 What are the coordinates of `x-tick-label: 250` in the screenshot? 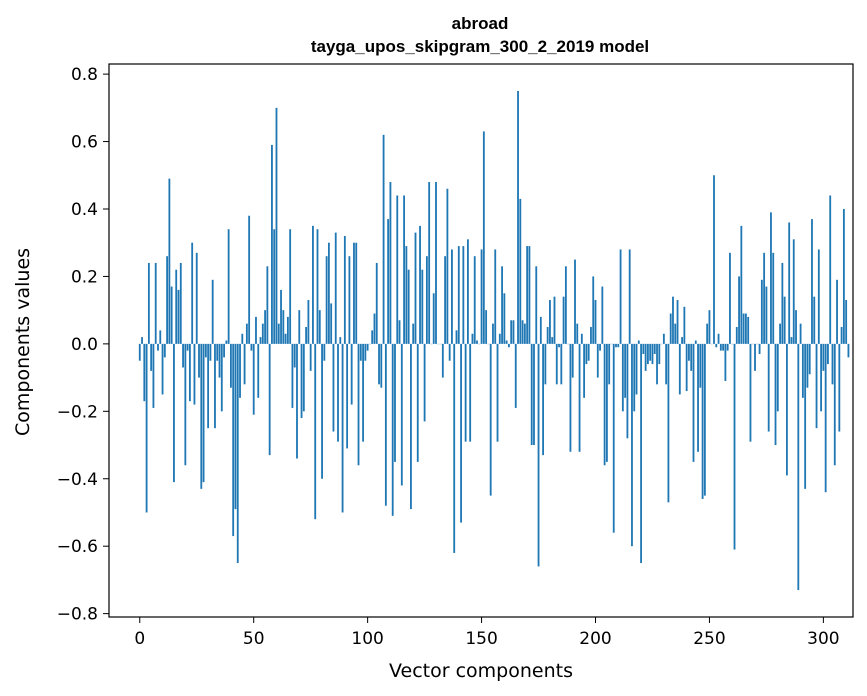 It's located at (709, 639).